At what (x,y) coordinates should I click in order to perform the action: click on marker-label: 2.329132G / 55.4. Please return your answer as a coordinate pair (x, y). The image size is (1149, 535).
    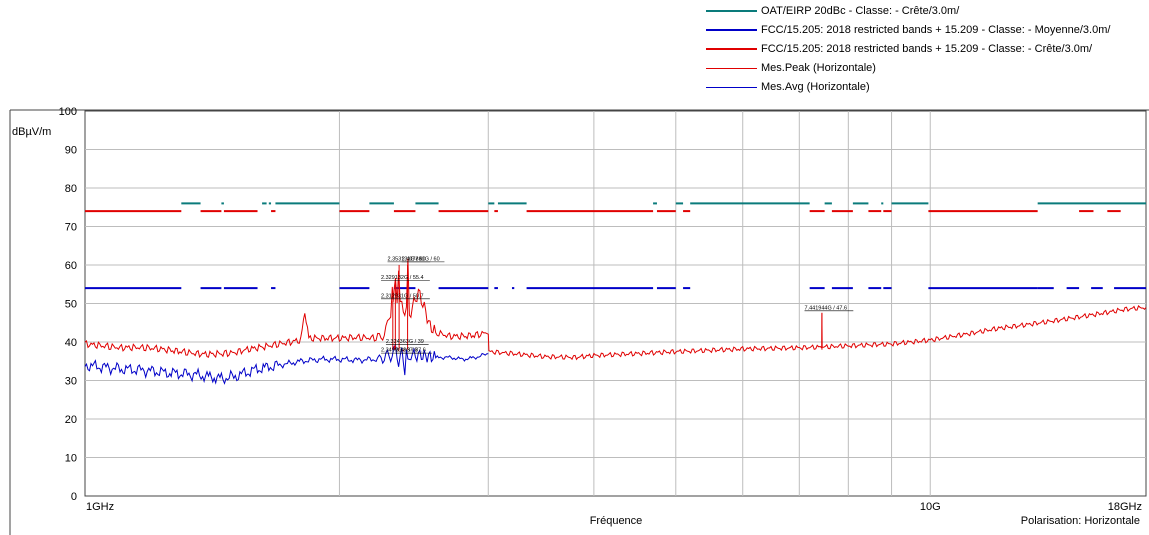
    Looking at the image, I should click on (402, 278).